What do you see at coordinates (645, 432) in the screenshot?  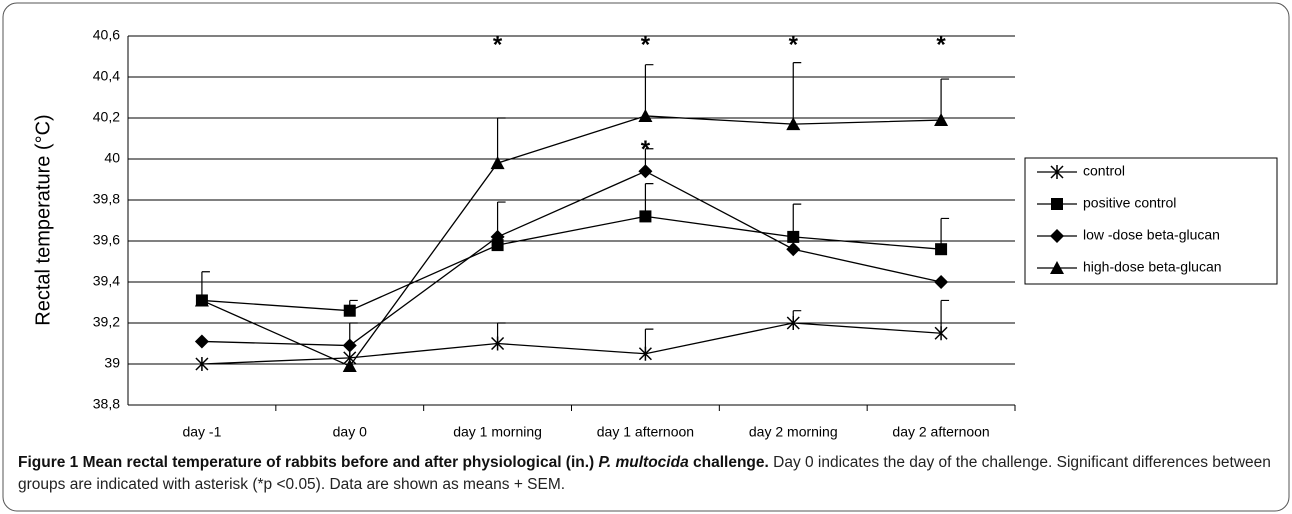 I see `x-tick-label: day 1 afternoon` at bounding box center [645, 432].